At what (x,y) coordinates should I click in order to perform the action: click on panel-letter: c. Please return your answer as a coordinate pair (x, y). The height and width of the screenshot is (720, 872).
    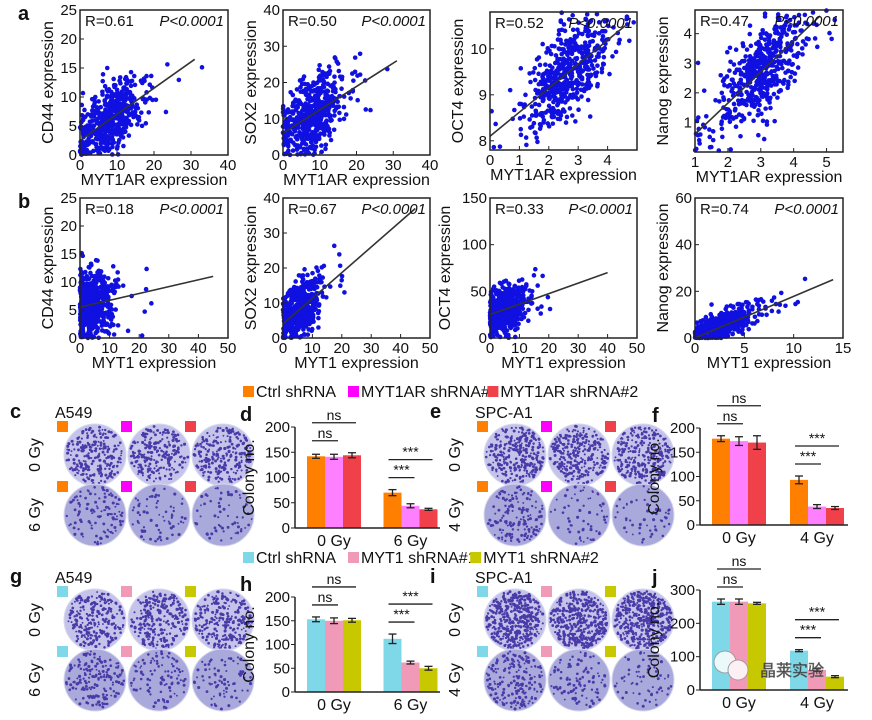
    Looking at the image, I should click on (15, 412).